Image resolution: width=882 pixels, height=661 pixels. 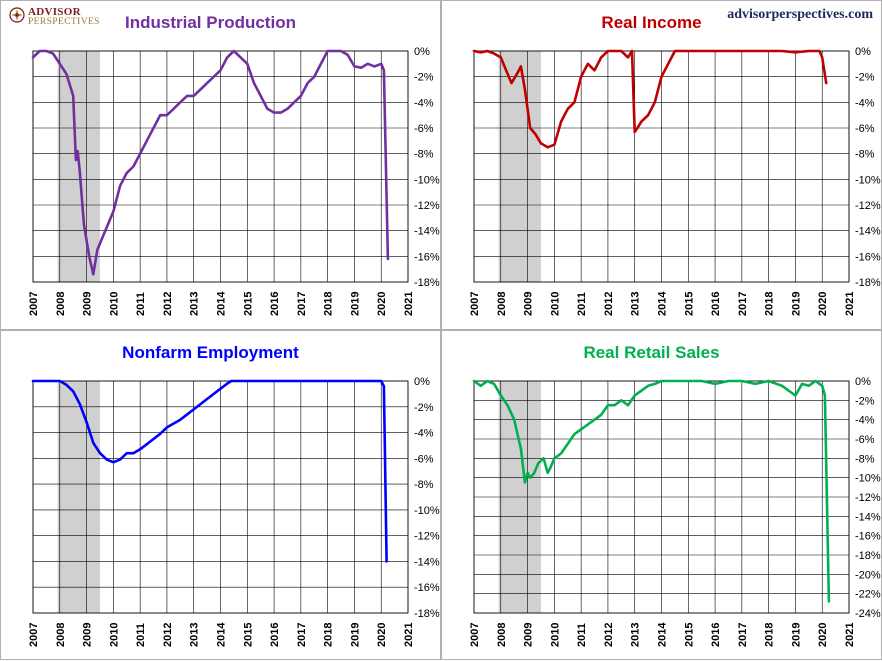 I want to click on website-label: advisorperspectives.com, so click(x=800, y=14).